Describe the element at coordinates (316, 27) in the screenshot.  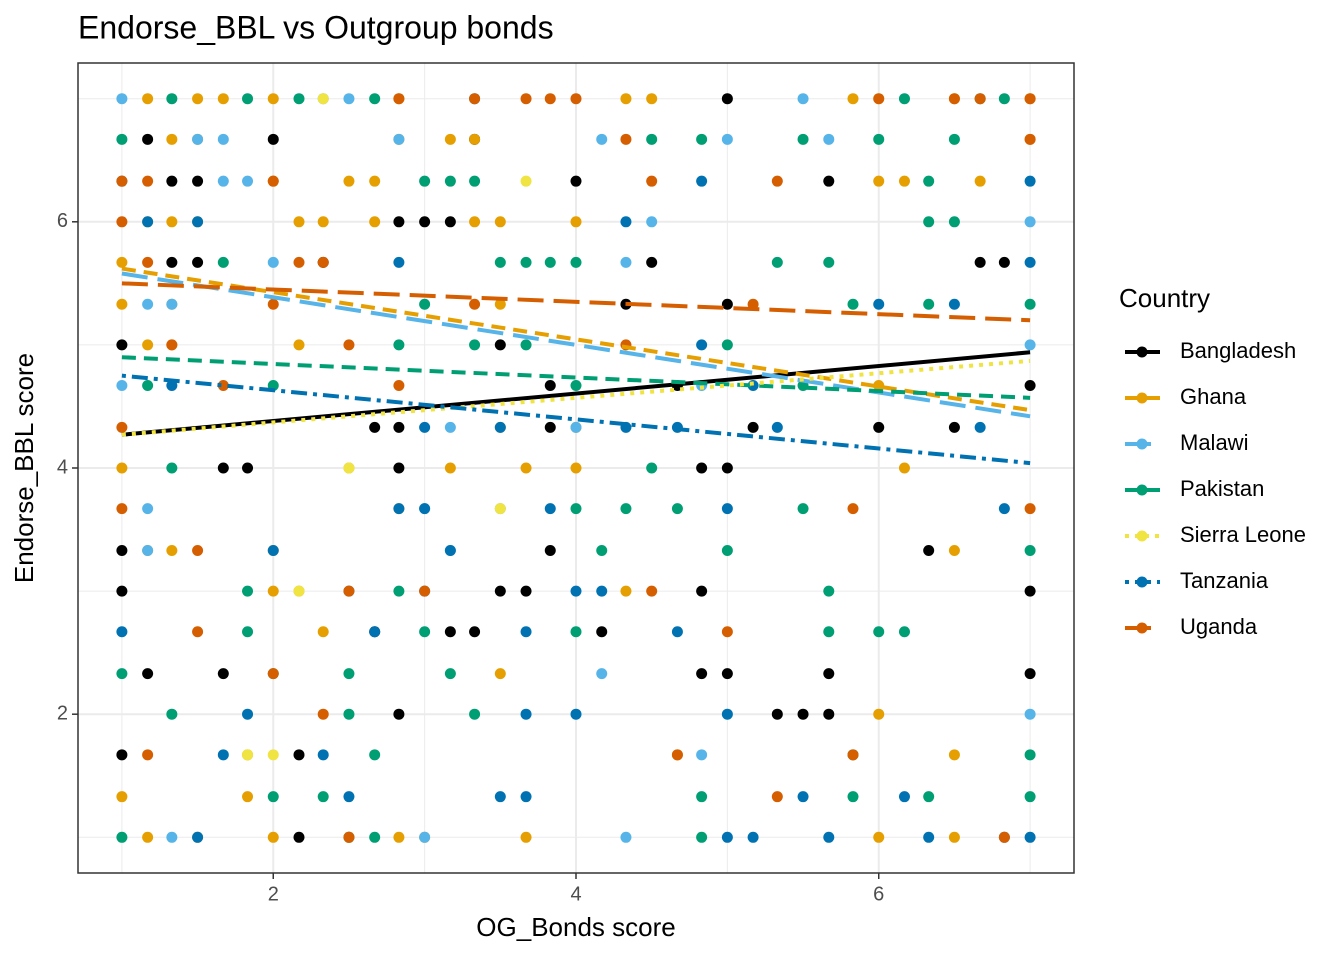
I see `chart-title: Endorse_BBL vs Outgroup bonds` at that location.